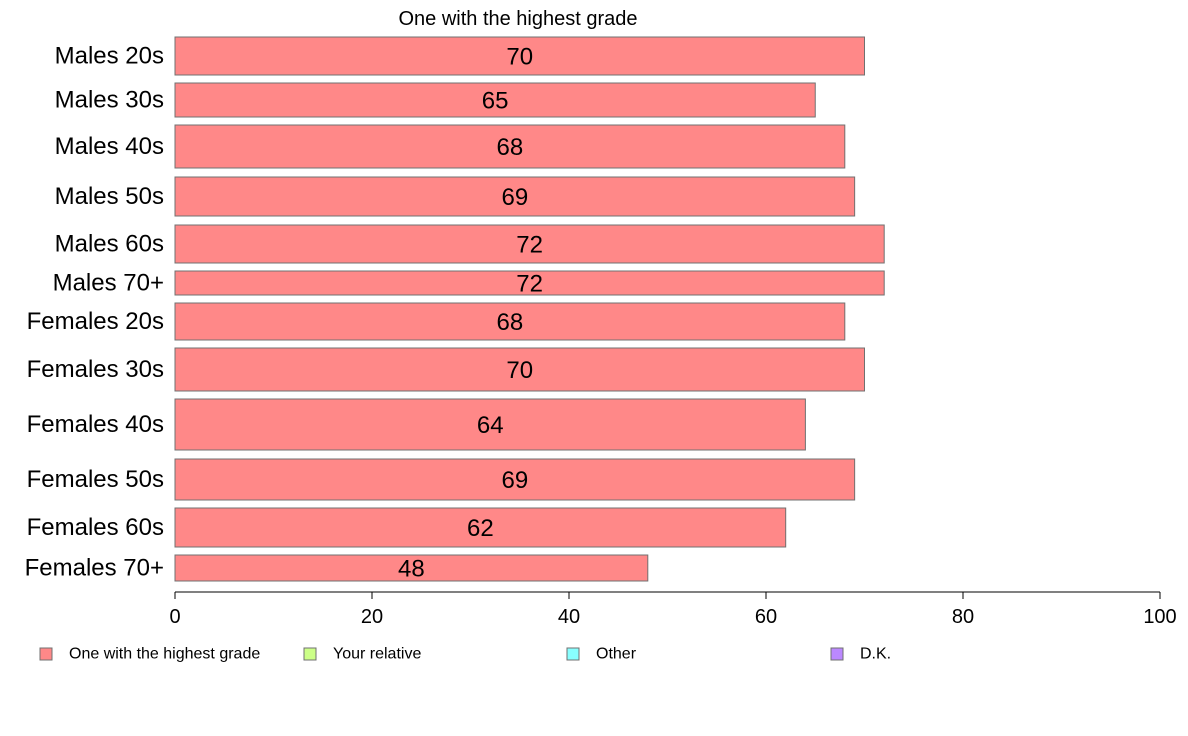  What do you see at coordinates (109, 244) in the screenshot?
I see `category-label: Males 60s` at bounding box center [109, 244].